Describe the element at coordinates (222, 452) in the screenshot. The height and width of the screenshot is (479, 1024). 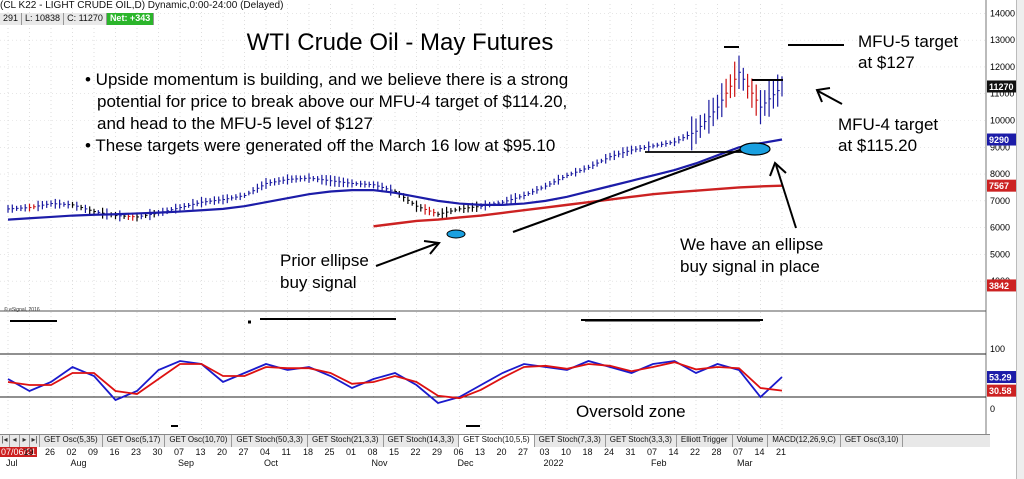
I see `date-tick-label: 20` at that location.